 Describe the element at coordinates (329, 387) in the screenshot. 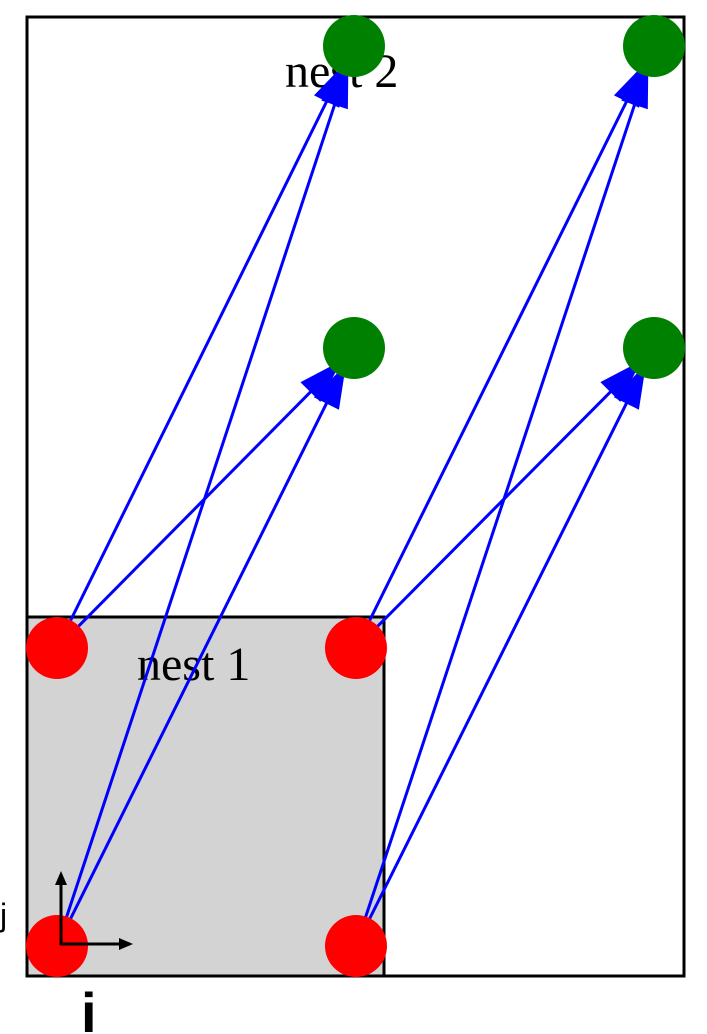

I see `arrowhead-s3-t2` at that location.